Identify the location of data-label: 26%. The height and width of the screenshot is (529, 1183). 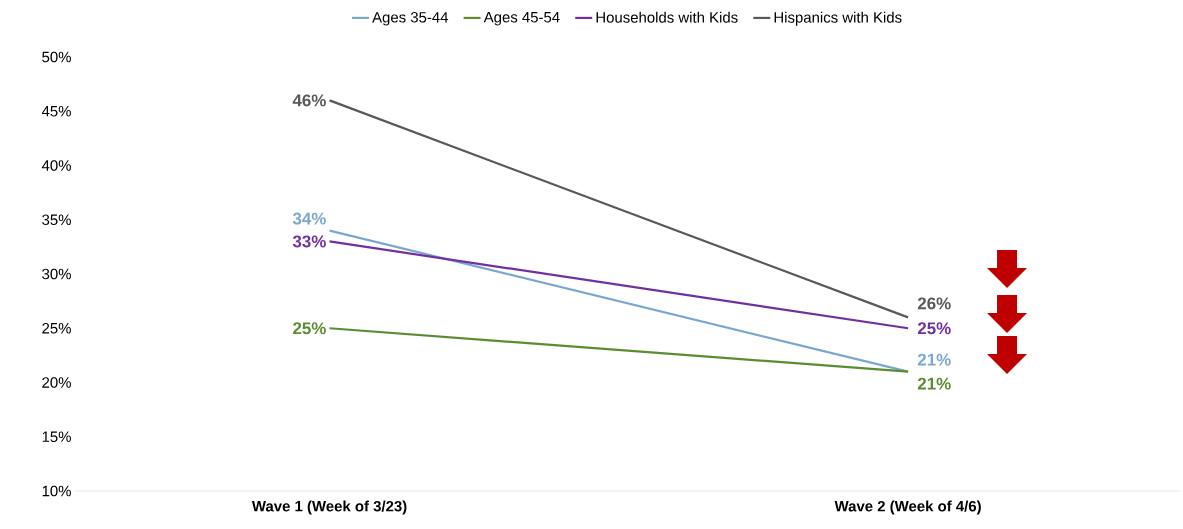
(934, 303).